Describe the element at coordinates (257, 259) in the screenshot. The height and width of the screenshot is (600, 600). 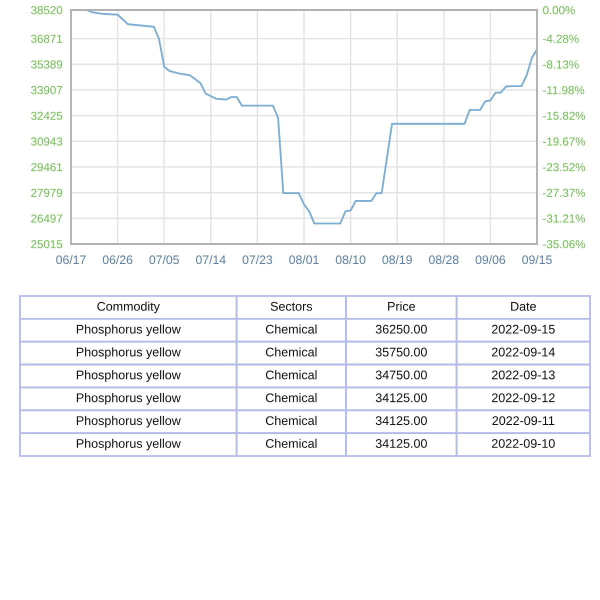
I see `x-tick-label: 07/23` at that location.